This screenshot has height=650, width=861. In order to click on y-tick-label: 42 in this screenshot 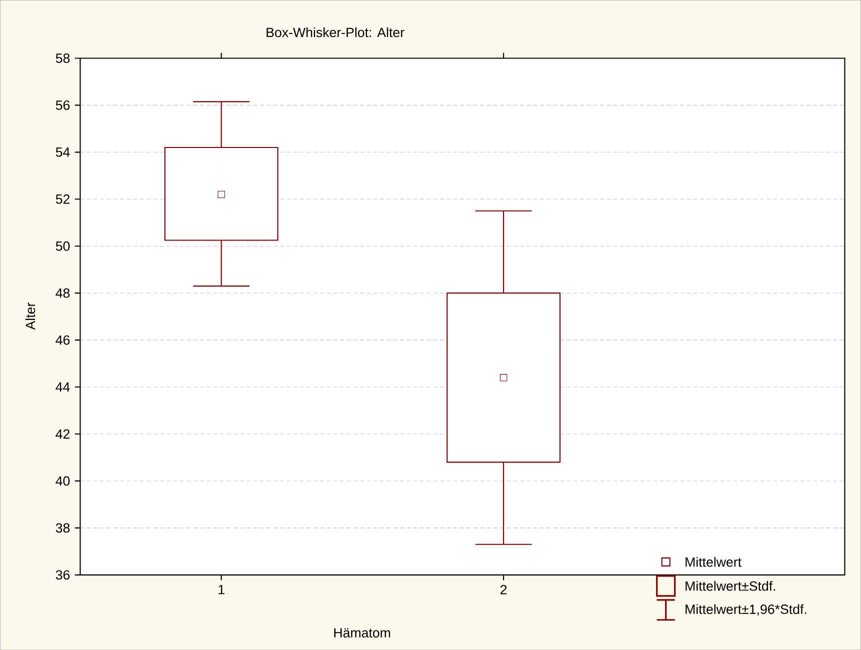, I will do `click(63, 434)`.